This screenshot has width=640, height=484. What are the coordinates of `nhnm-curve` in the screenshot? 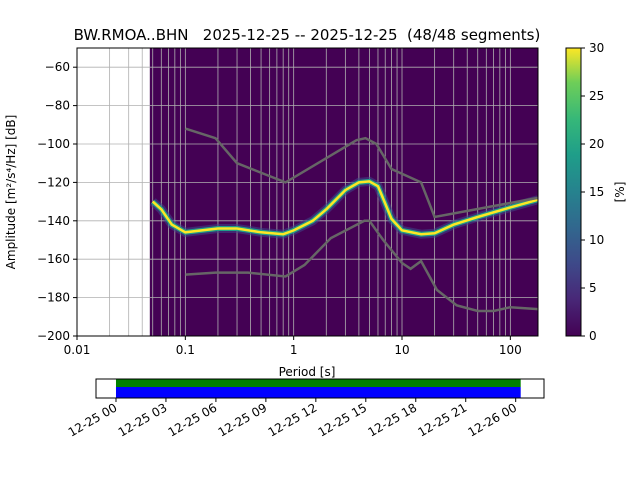 It's located at (361, 173).